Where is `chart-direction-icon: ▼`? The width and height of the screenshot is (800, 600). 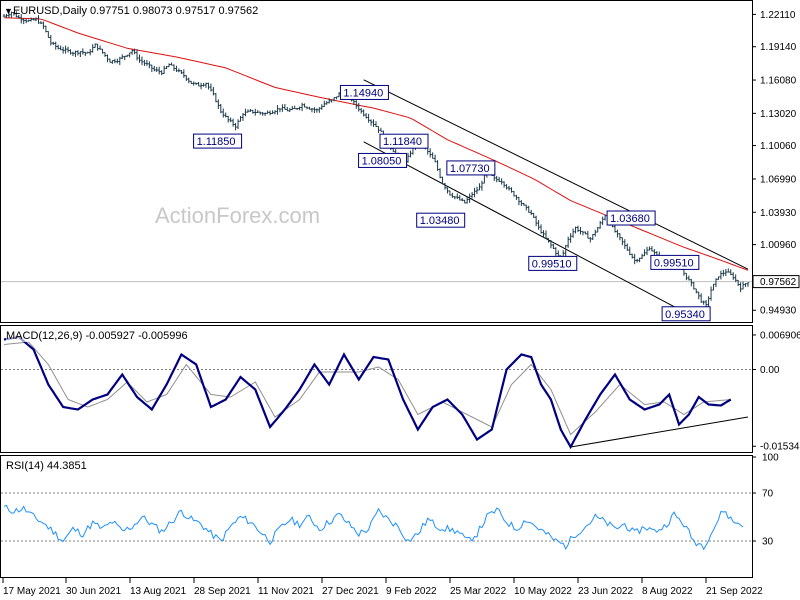 chart-direction-icon: ▼ is located at coordinates (8, 11).